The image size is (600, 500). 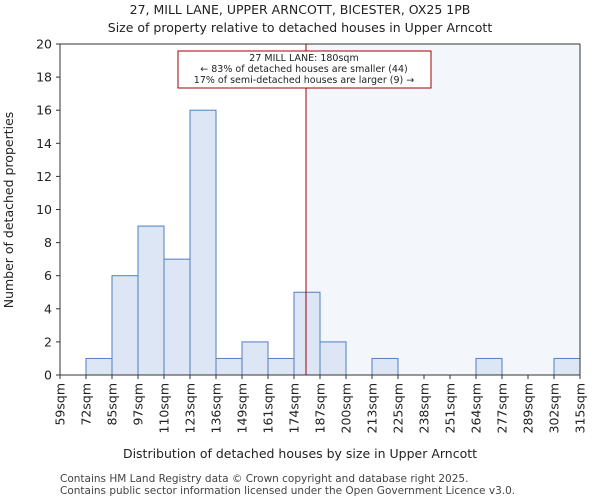 What do you see at coordinates (489, 366) in the screenshot?
I see `bar-264sqm` at bounding box center [489, 366].